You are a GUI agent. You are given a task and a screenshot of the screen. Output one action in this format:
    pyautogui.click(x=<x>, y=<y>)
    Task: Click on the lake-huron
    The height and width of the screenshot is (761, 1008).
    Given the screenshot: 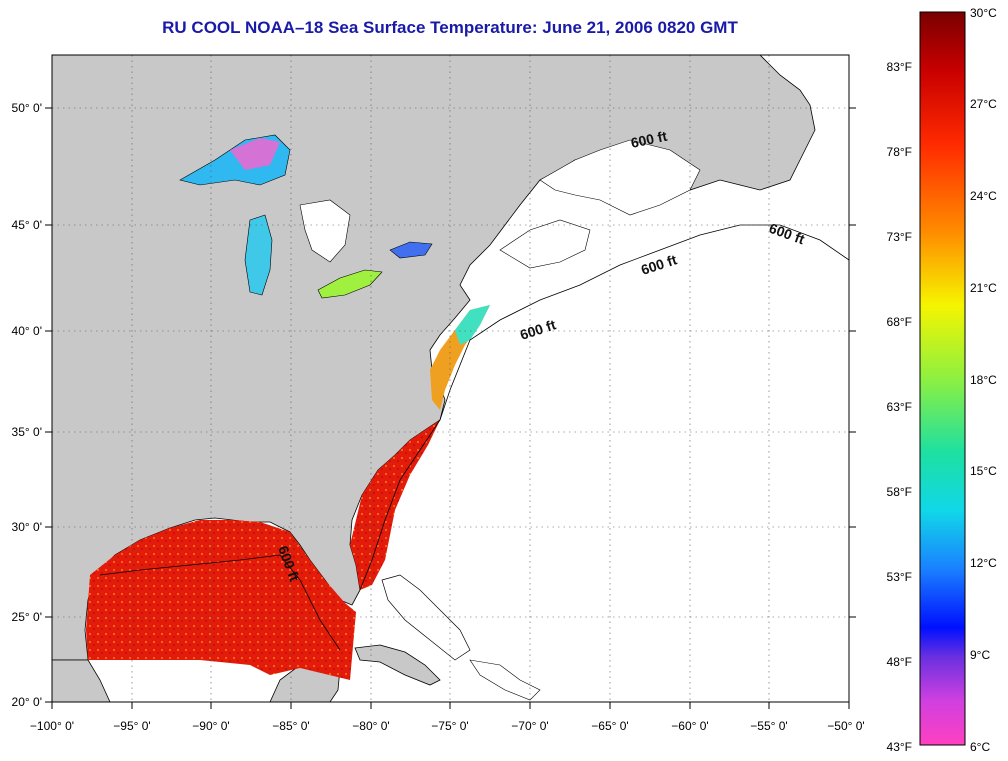 What is the action you would take?
    pyautogui.click(x=325, y=231)
    